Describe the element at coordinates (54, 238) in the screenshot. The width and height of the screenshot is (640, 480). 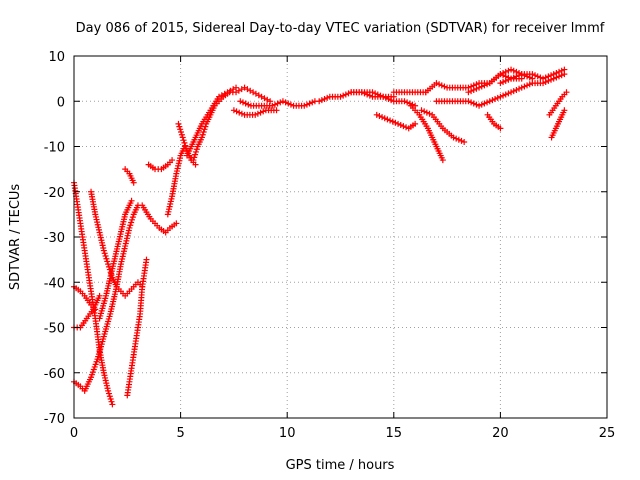
I see `y-tick-label: -30` at that location.